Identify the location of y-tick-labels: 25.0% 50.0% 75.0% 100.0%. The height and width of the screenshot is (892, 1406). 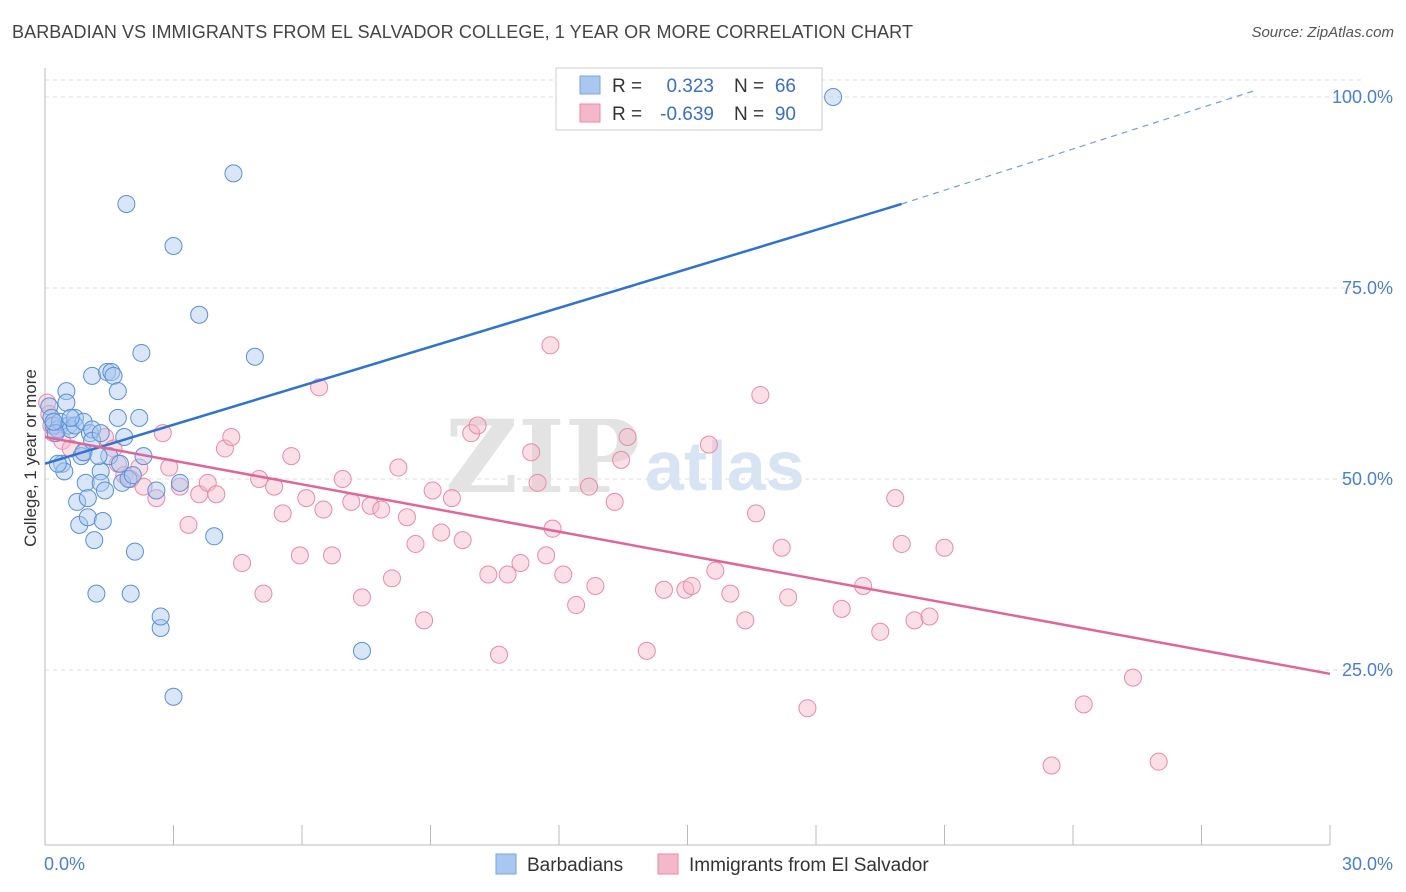
(1362, 383).